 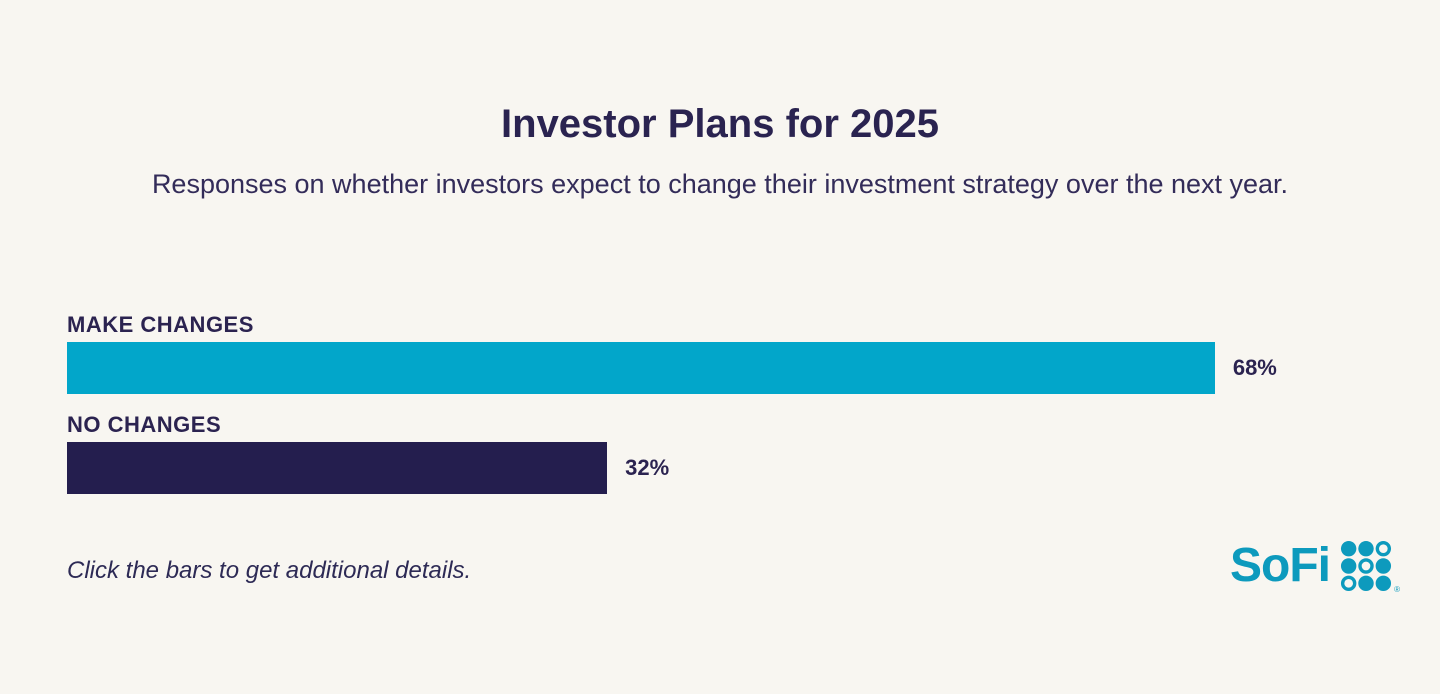 I want to click on bar-category-label: NO CHANGES, so click(x=144, y=424).